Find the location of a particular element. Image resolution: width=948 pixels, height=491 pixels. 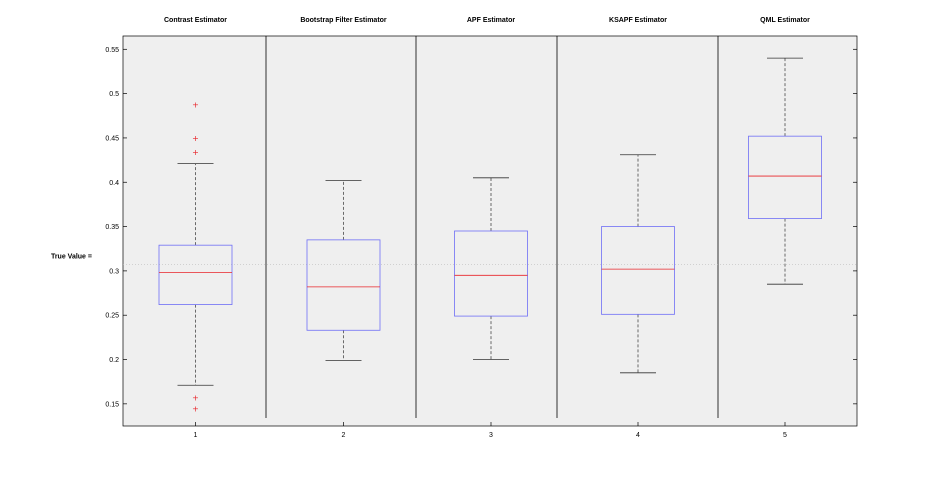

true-value-label: True Value = is located at coordinates (71, 257).